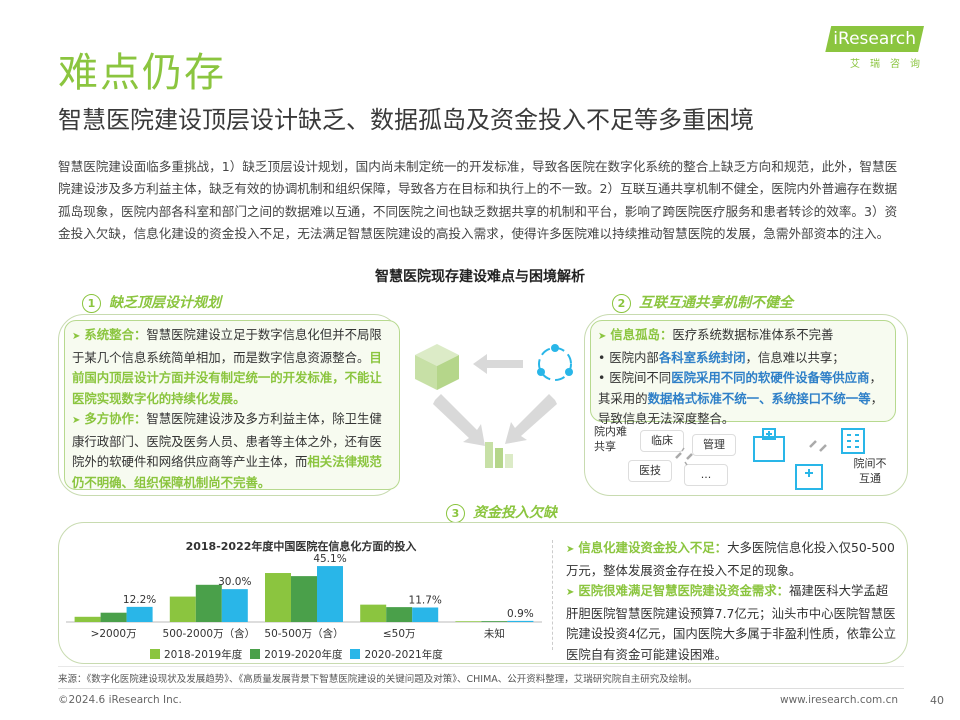 This screenshot has width=960, height=720. Describe the element at coordinates (403, 654) in the screenshot. I see `legend-label-2: 2020-2021年度` at that location.